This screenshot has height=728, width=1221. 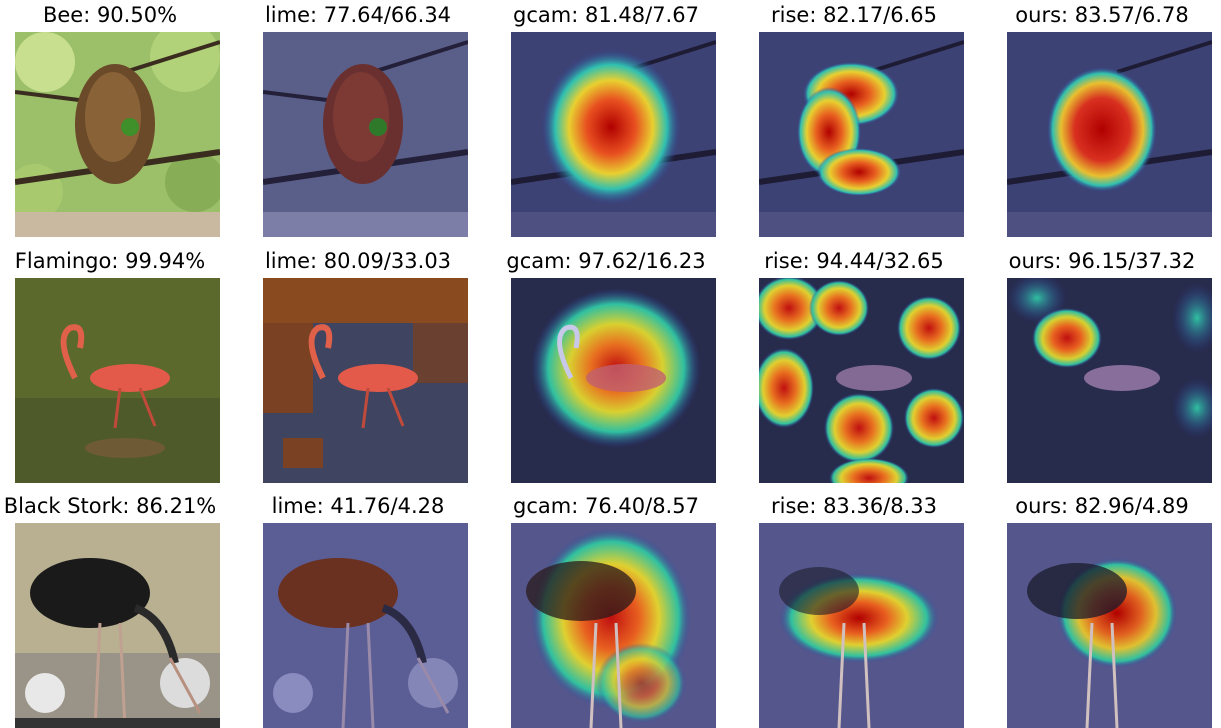 I want to click on panel-title: ours: 82.96/4.89, so click(x=1102, y=506).